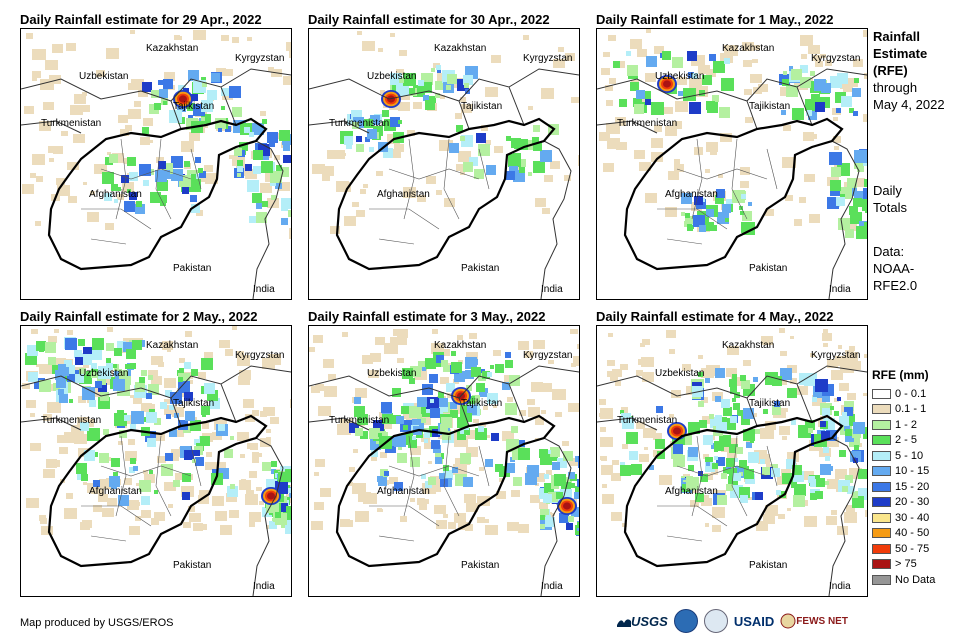 The image size is (975, 642). What do you see at coordinates (732, 621) in the screenshot?
I see `logo-strip: USGS USAID FEWS NET` at bounding box center [732, 621].